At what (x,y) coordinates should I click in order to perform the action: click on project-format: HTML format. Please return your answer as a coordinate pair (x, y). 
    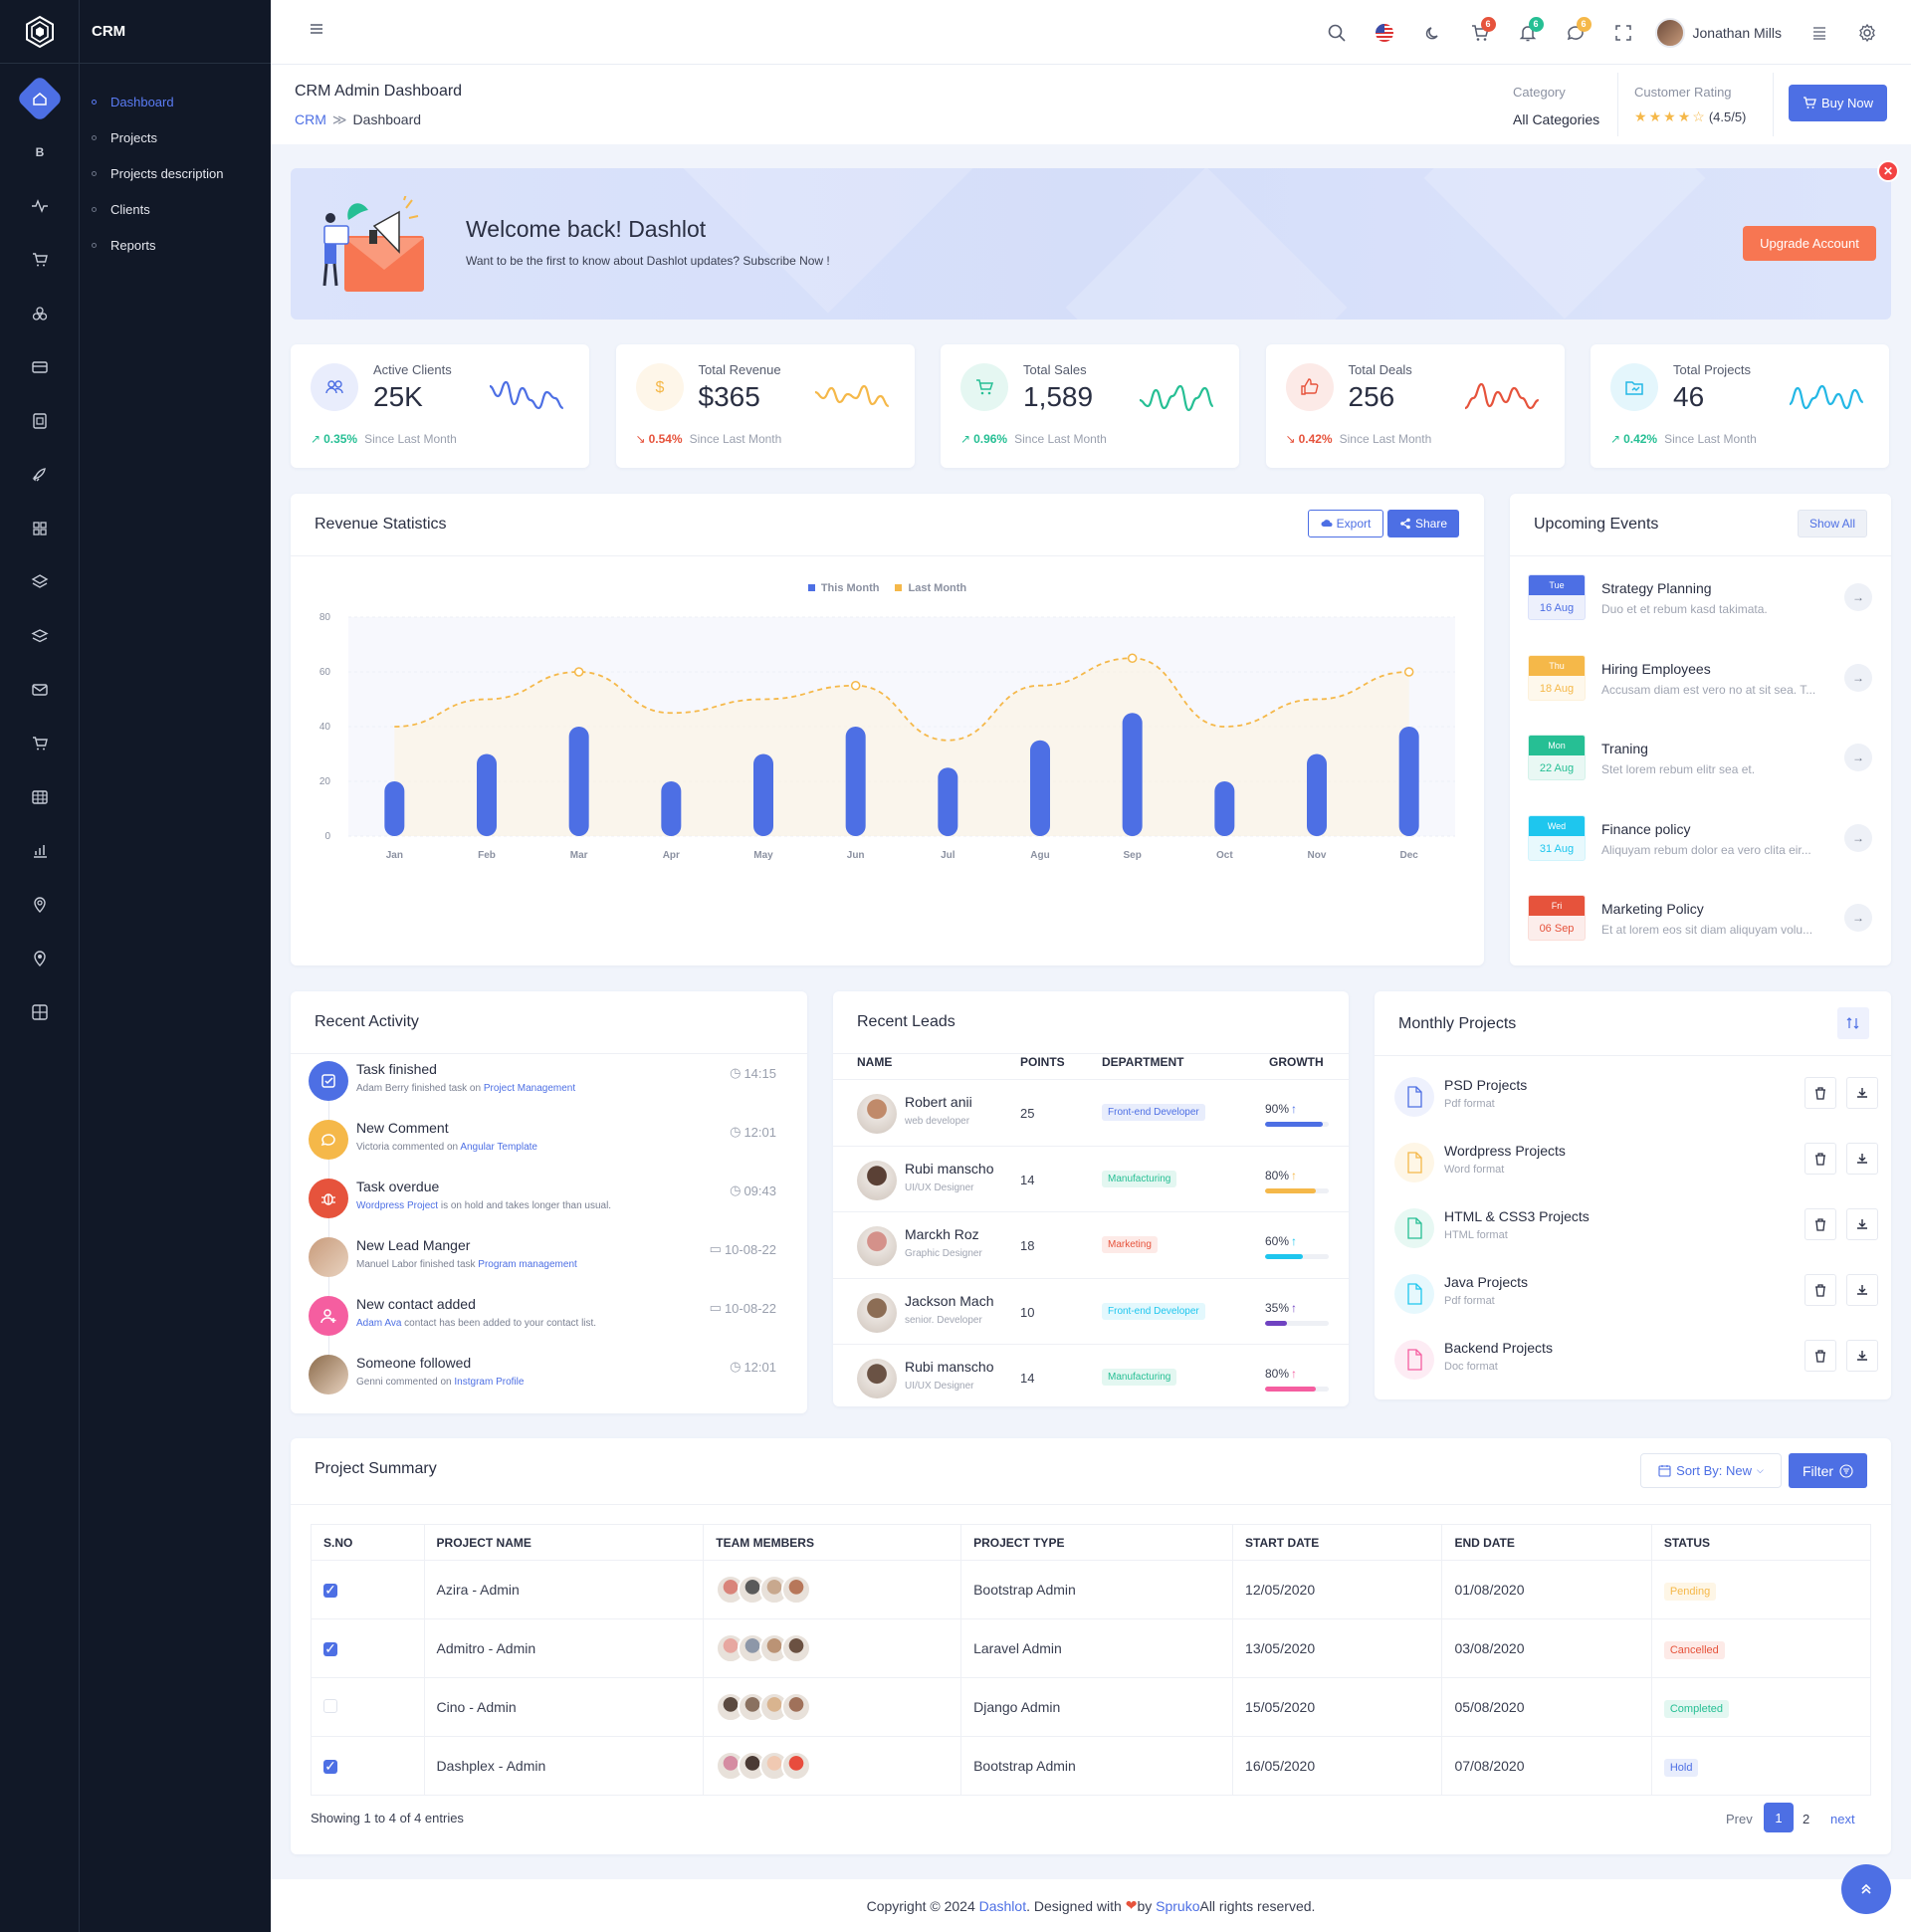
    Looking at the image, I should click on (1476, 1235).